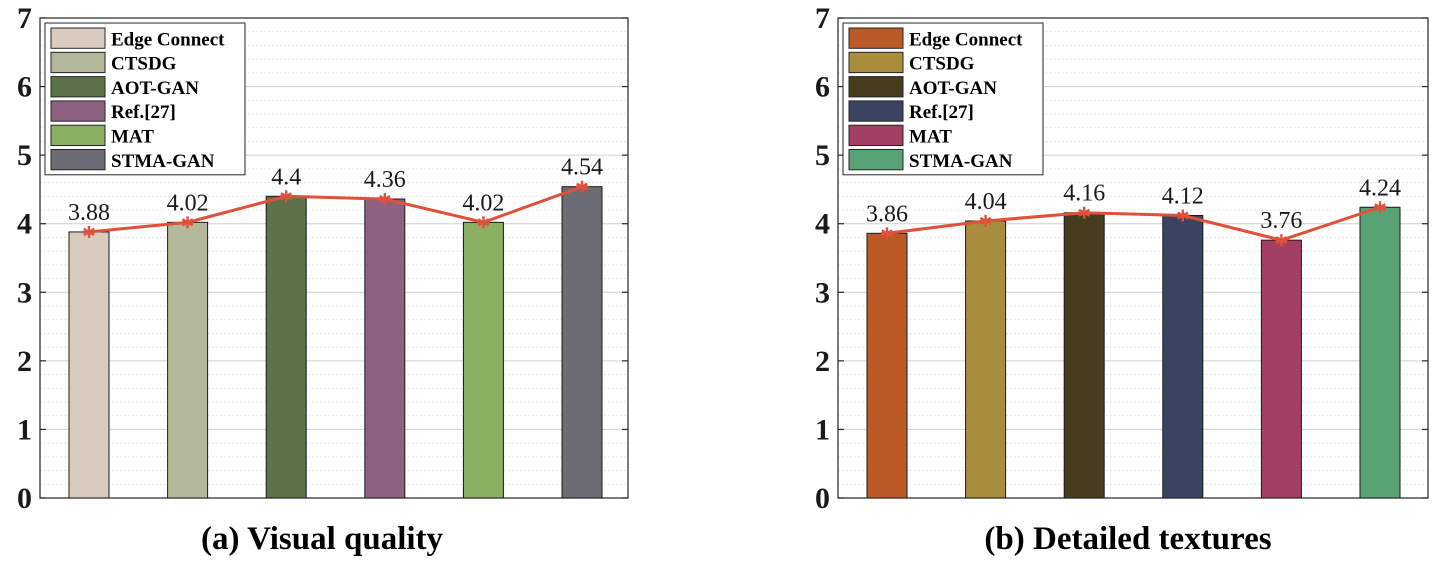  Describe the element at coordinates (1281, 221) in the screenshot. I see `data-label-mat: 3.76` at that location.